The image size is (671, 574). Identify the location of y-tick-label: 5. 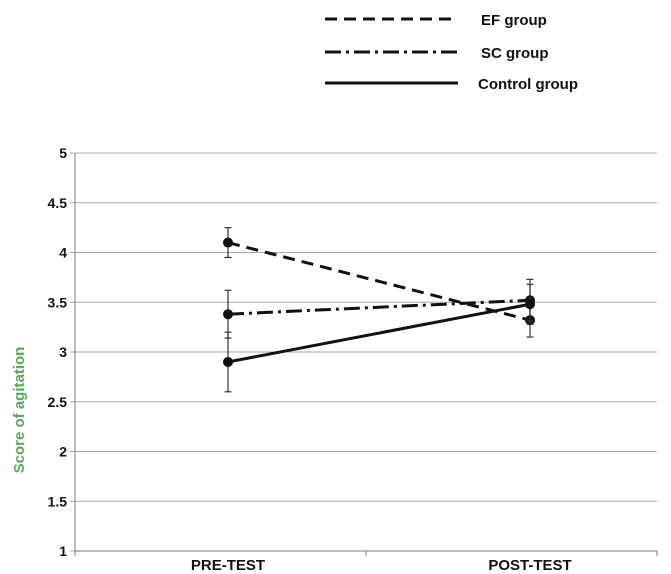
(63, 153).